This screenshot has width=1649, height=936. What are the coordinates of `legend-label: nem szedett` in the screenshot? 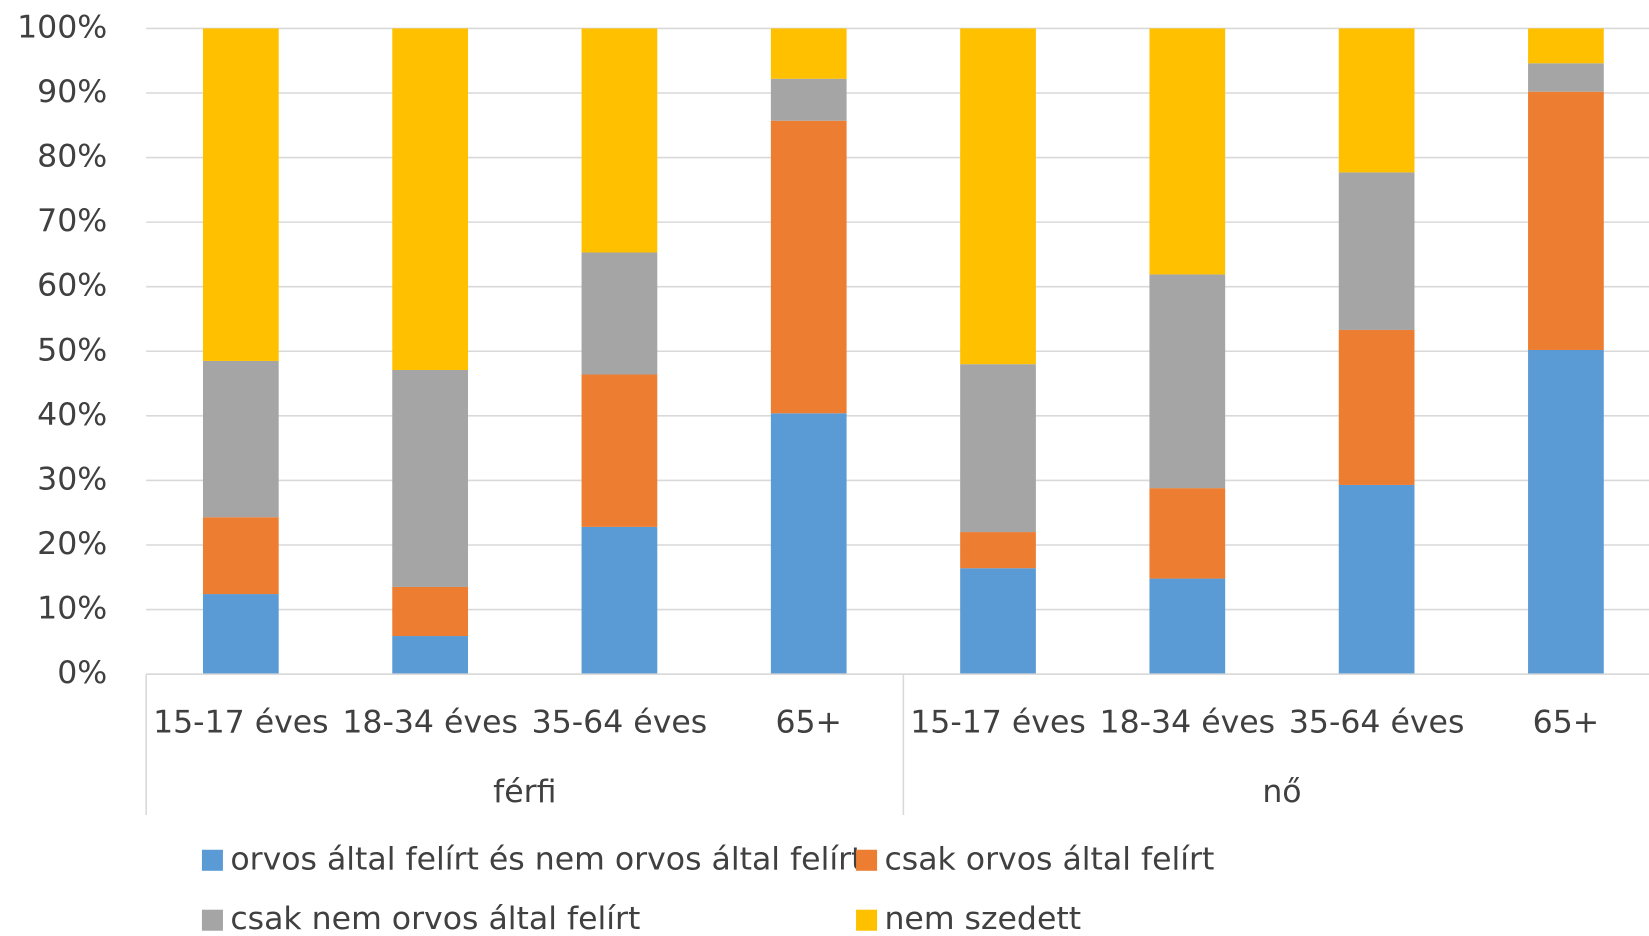 It's located at (982, 918).